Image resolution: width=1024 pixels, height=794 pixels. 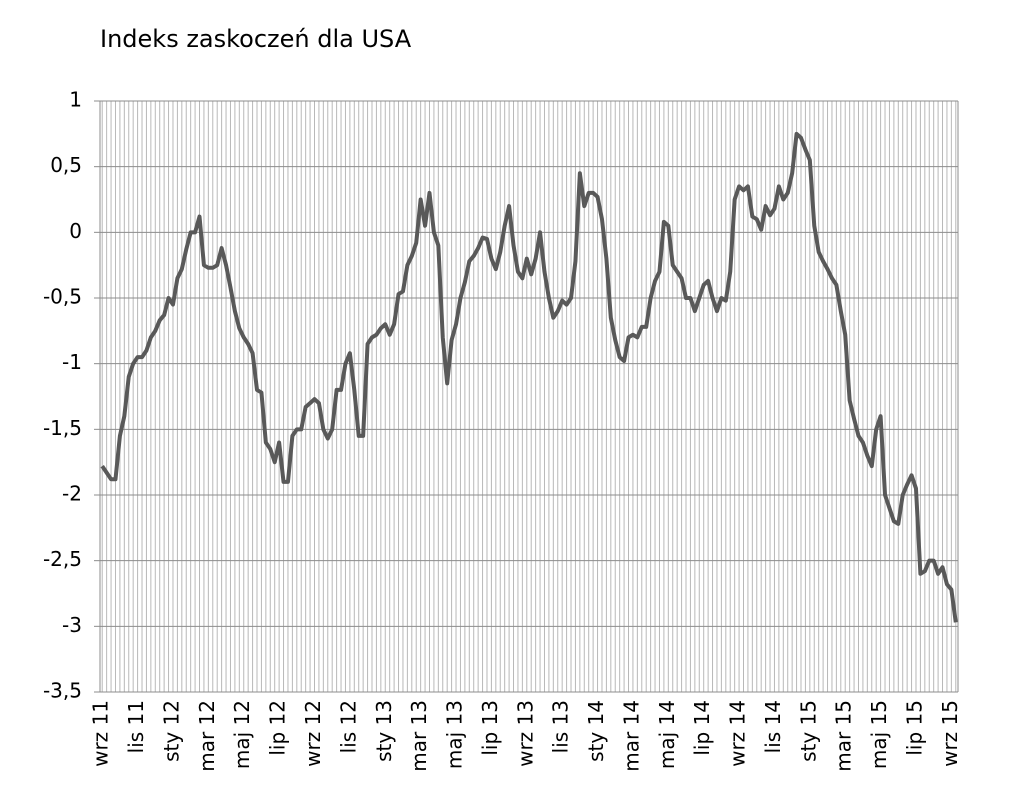 I want to click on x-tick-label: wrz 13, so click(x=525, y=733).